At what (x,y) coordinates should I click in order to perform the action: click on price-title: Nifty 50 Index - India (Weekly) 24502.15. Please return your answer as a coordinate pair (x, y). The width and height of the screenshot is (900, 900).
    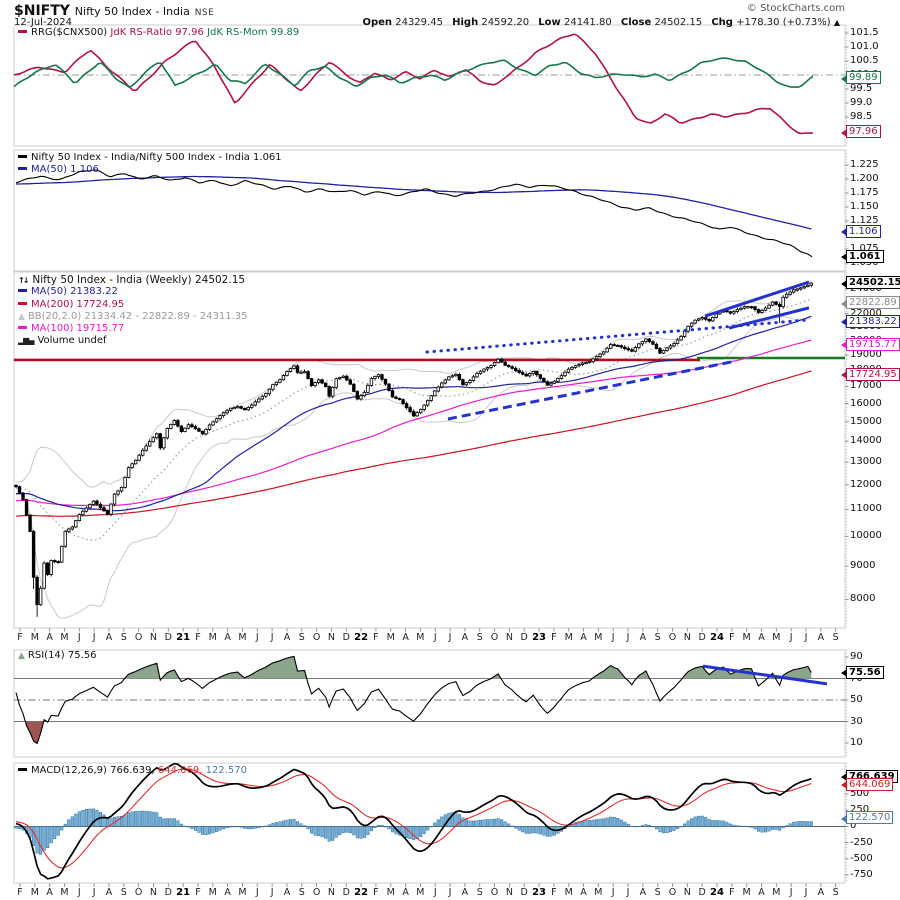
    Looking at the image, I should click on (139, 280).